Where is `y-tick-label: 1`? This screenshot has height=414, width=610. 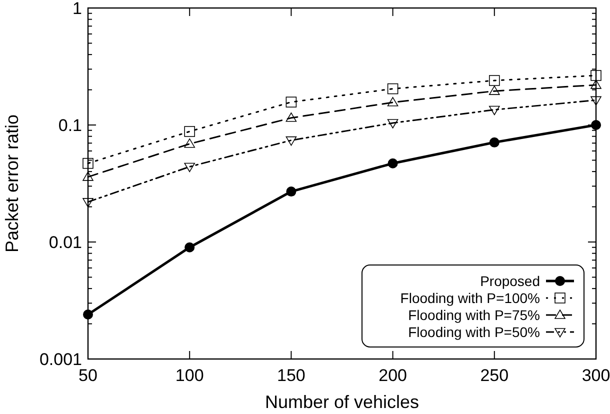
y-tick-label: 1 is located at coordinates (77, 9).